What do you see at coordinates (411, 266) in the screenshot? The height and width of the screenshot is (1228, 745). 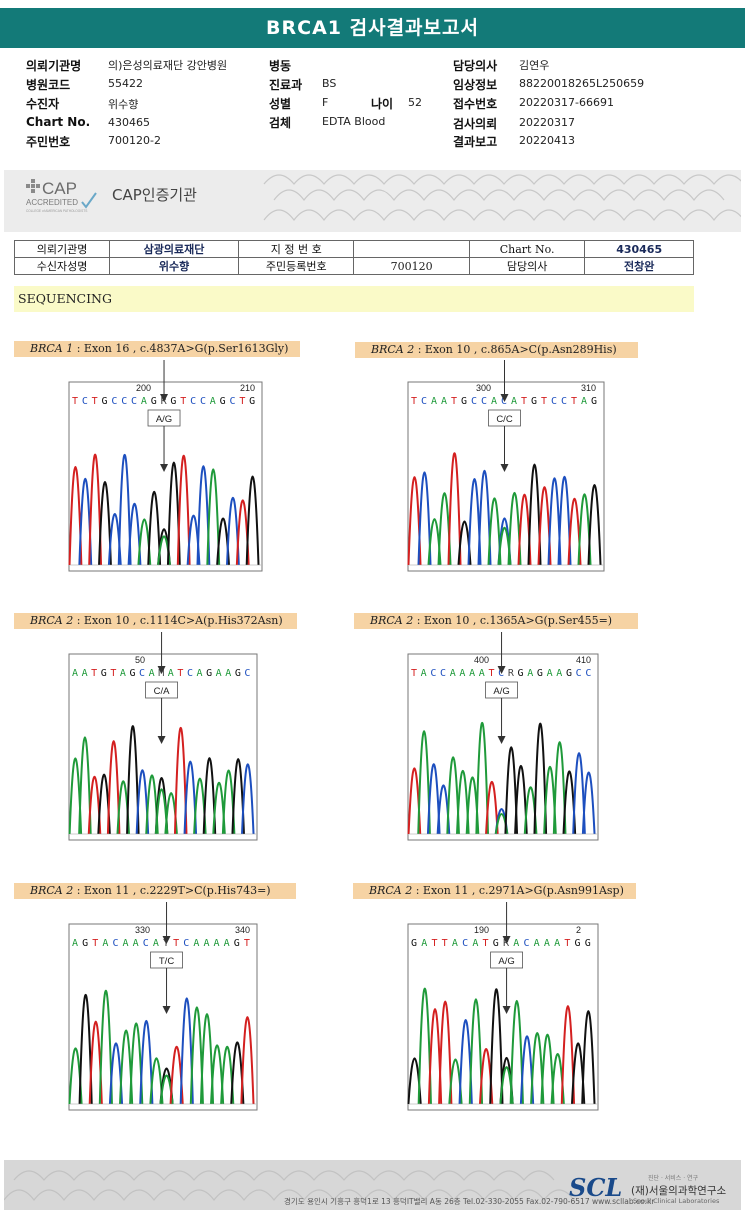 I see `table-cell: 700120` at bounding box center [411, 266].